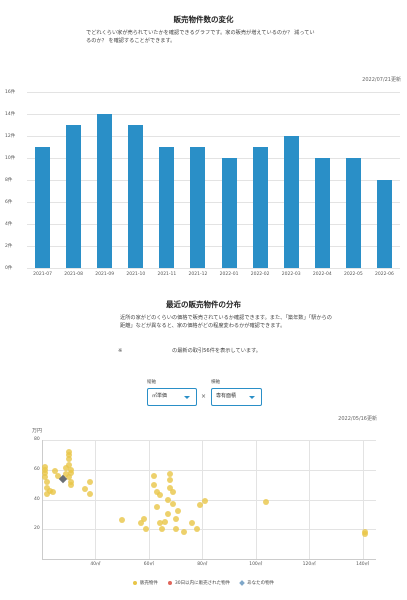 This screenshot has height=600, width=407. I want to click on y-axis-select: ㎡単価, so click(172, 397).